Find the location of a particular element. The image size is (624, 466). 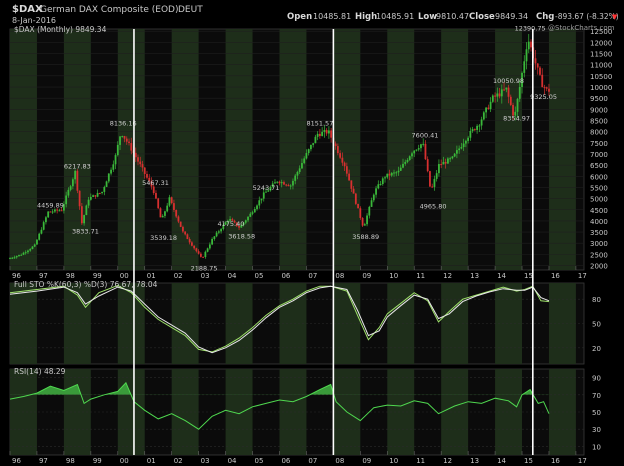

symbol-name: German DAX Composite (EOD) is located at coordinates (109, 10).